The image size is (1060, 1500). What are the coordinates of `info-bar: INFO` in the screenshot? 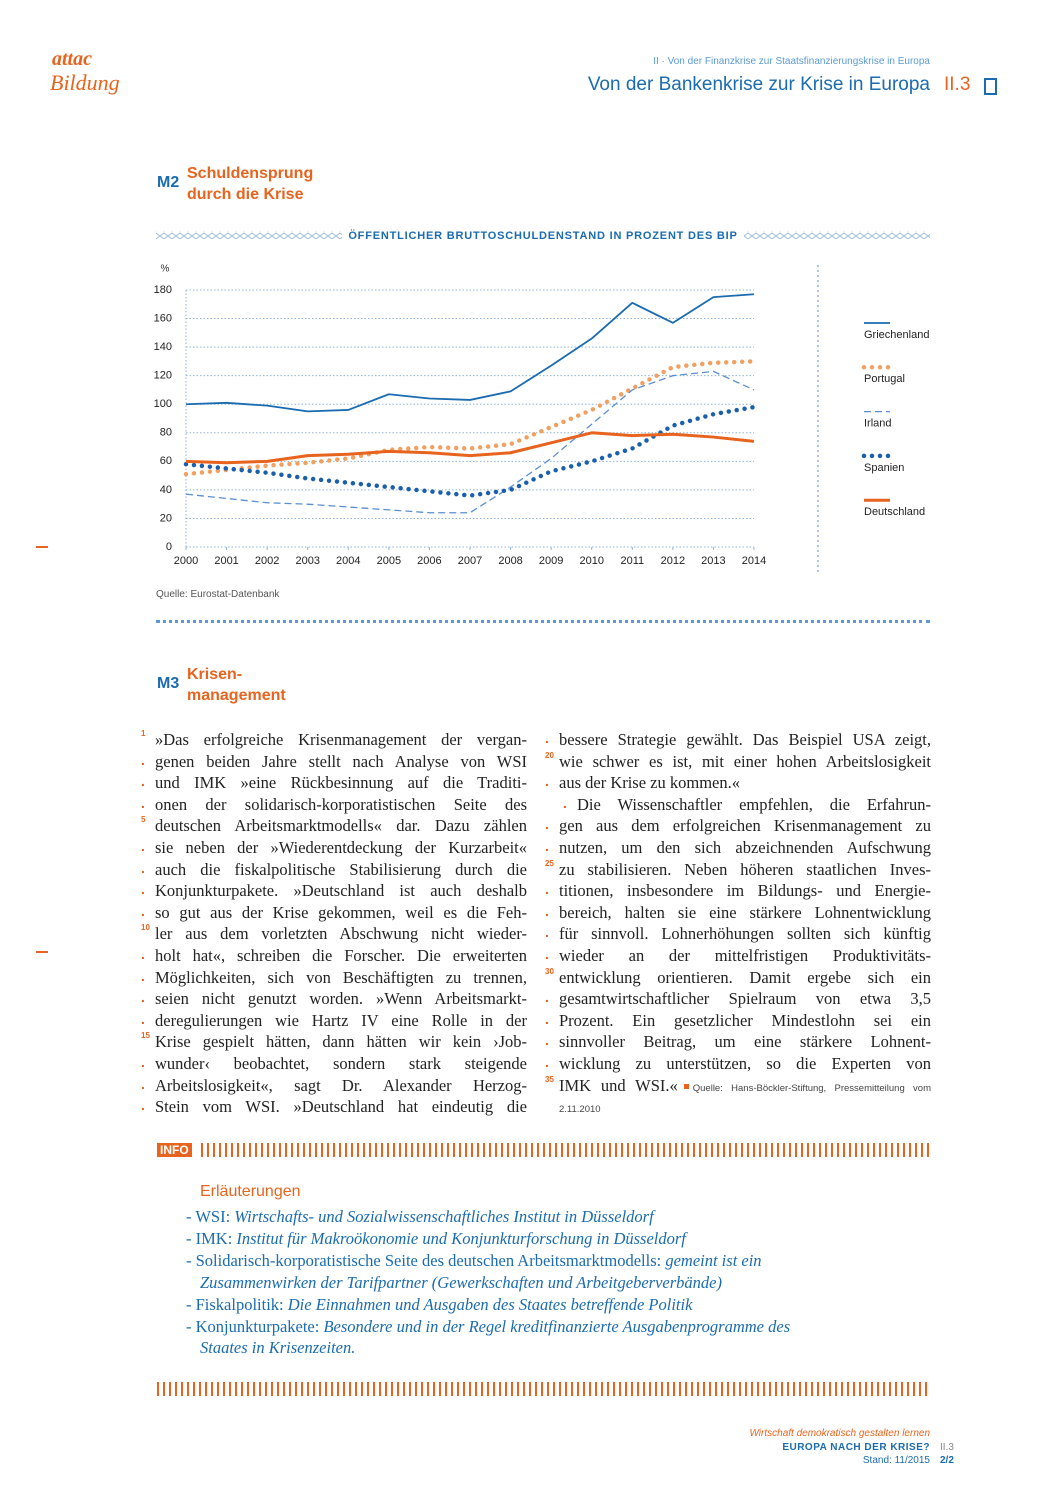 It's located at (543, 1150).